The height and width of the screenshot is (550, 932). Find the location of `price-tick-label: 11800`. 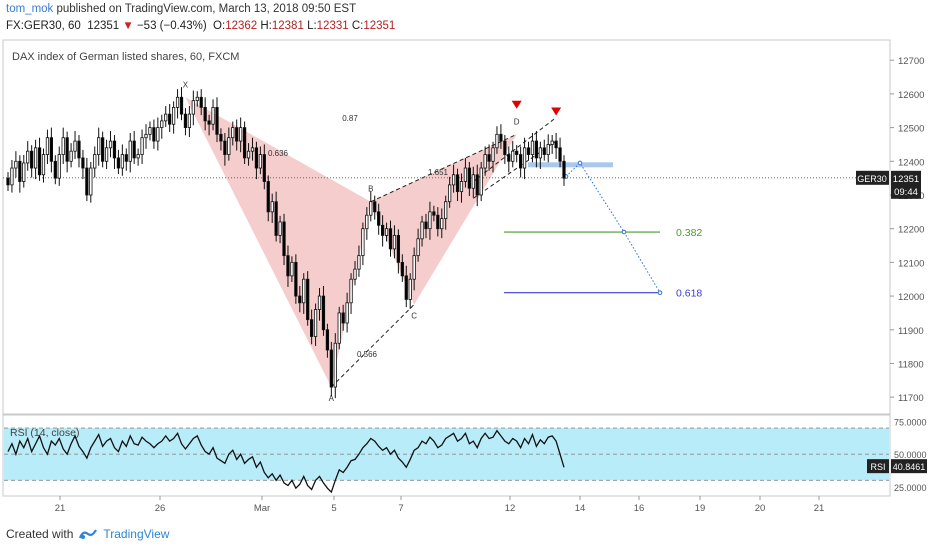

price-tick-label: 11800 is located at coordinates (911, 364).